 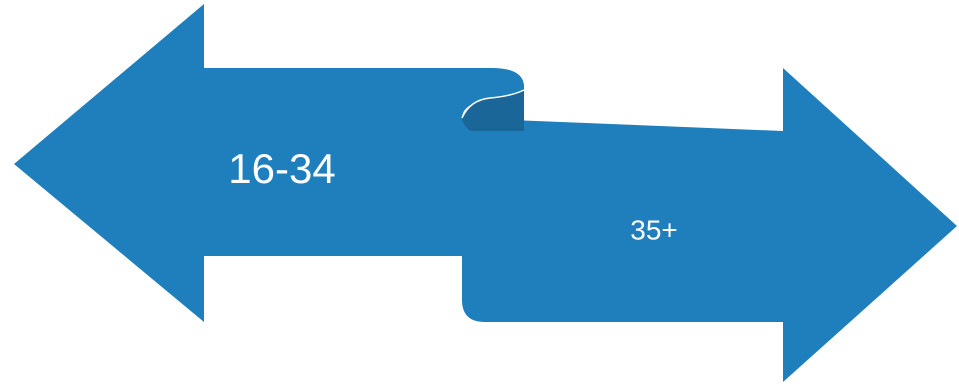 What do you see at coordinates (281, 168) in the screenshot?
I see `left-arrow-label: 16-34` at bounding box center [281, 168].